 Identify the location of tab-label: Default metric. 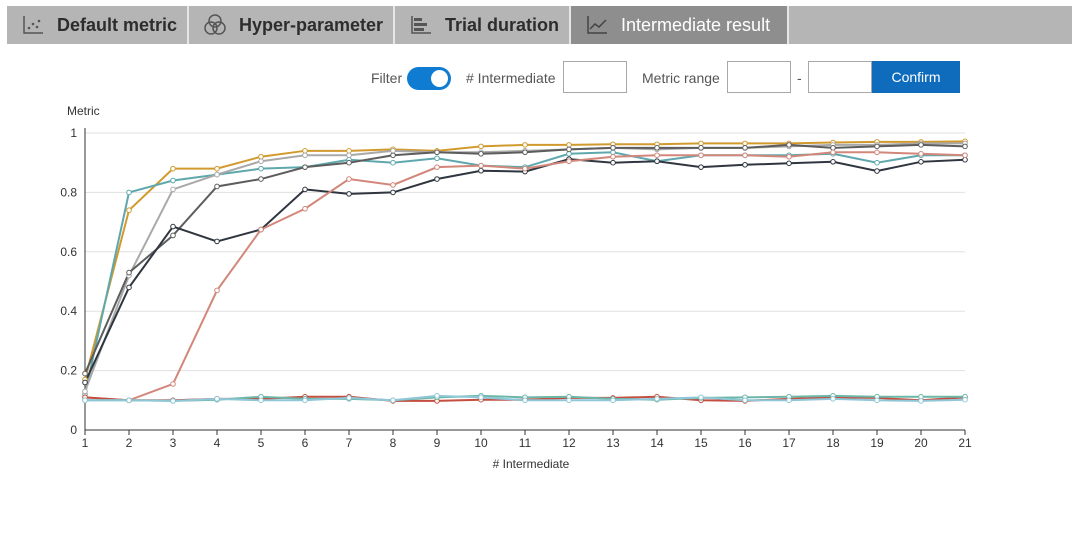
(117, 24).